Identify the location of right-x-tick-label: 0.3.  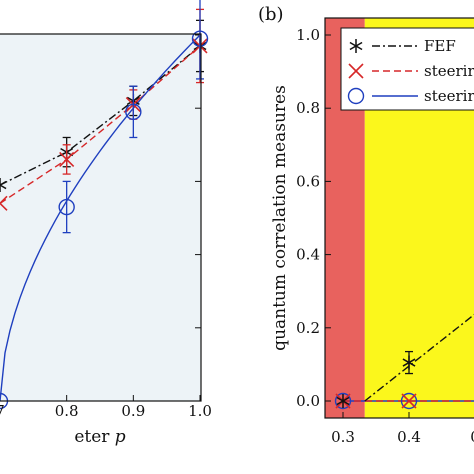
(343, 437).